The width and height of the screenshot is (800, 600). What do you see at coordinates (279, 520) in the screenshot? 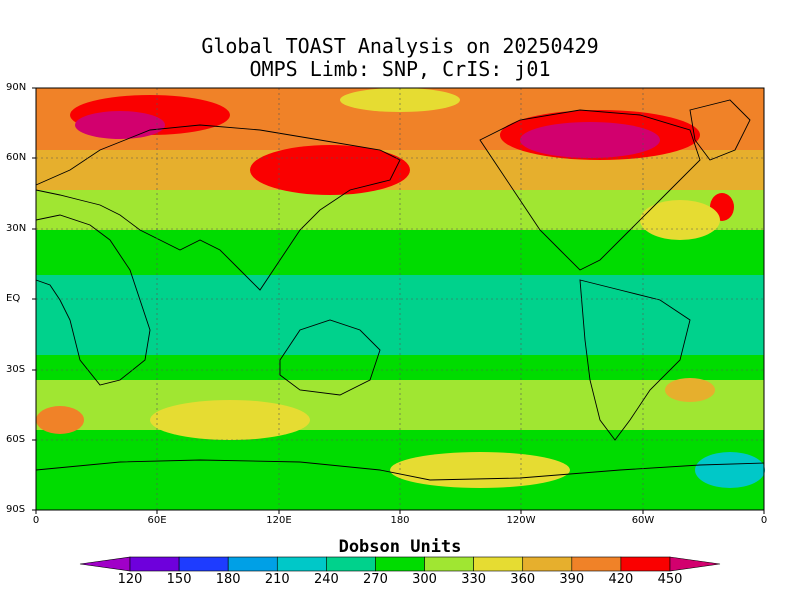
I see `lon-label-120e: 120E` at bounding box center [279, 520].